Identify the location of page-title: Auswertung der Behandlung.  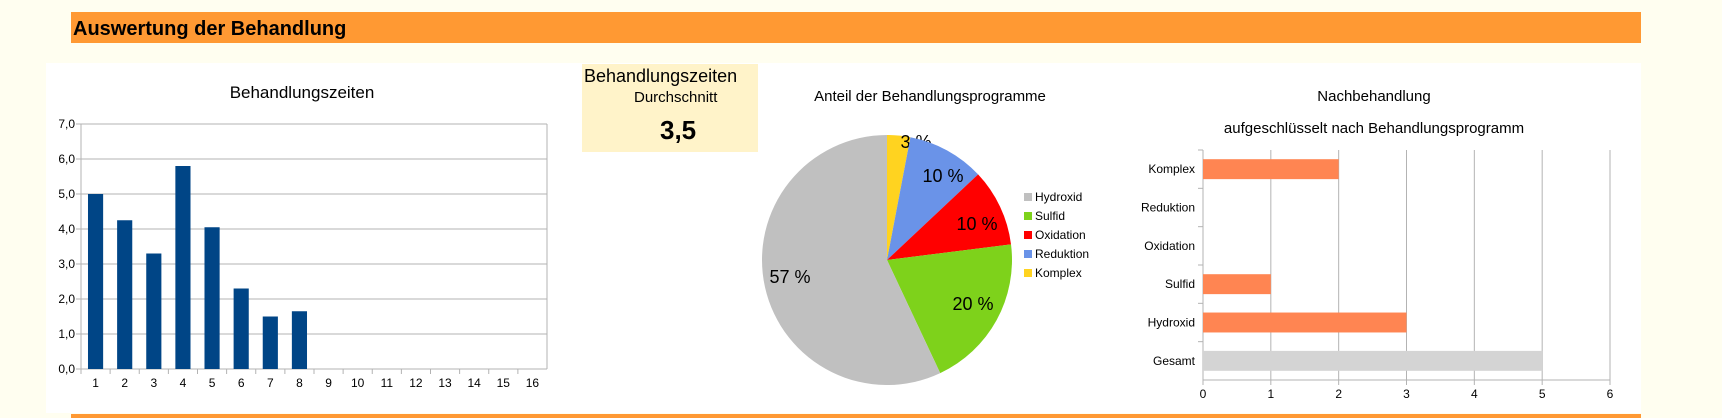
(210, 29).